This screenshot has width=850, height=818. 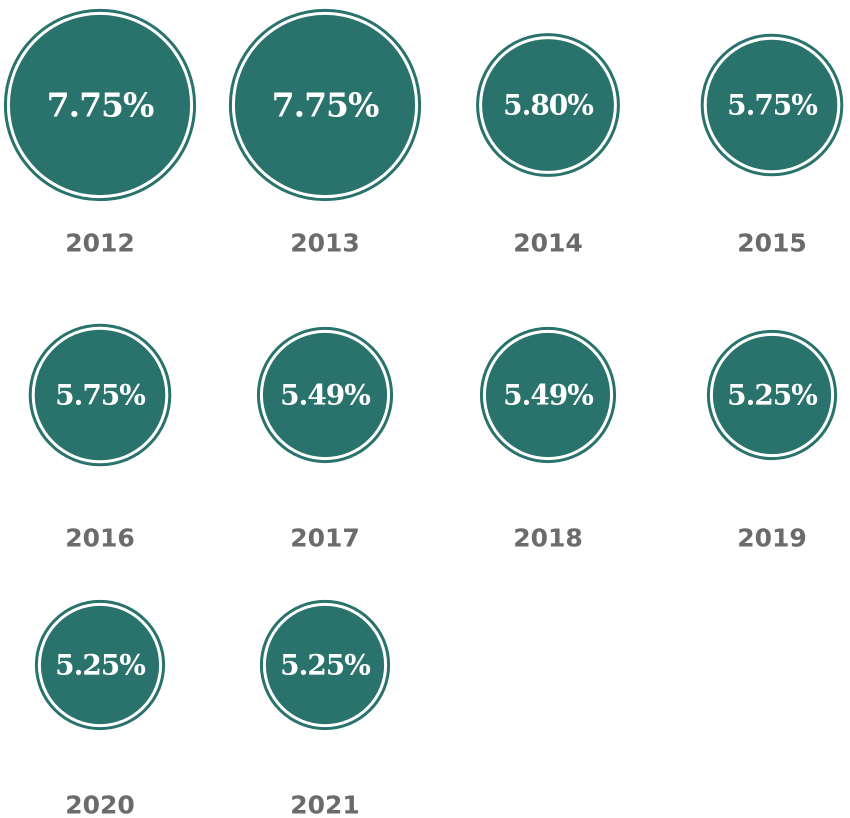 I want to click on category-label: 2012, so click(x=100, y=243).